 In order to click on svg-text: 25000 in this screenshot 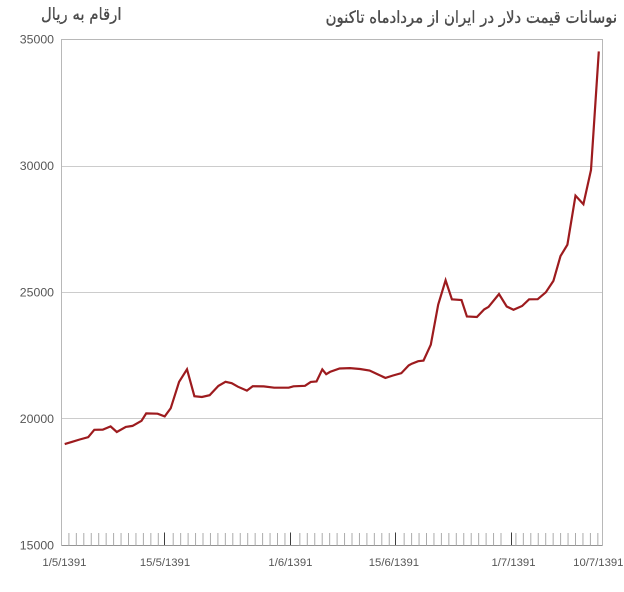, I will do `click(37, 293)`.